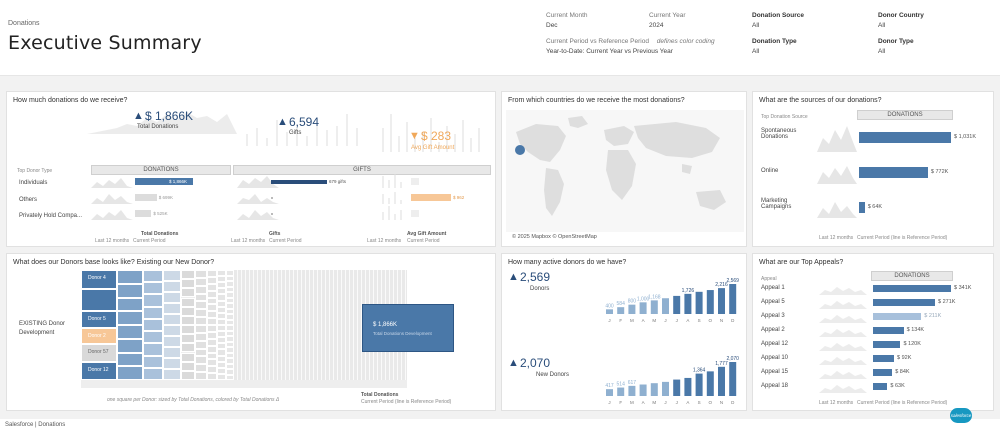  What do you see at coordinates (99, 279) in the screenshot?
I see `donor-tile: Donor 4` at bounding box center [99, 279].